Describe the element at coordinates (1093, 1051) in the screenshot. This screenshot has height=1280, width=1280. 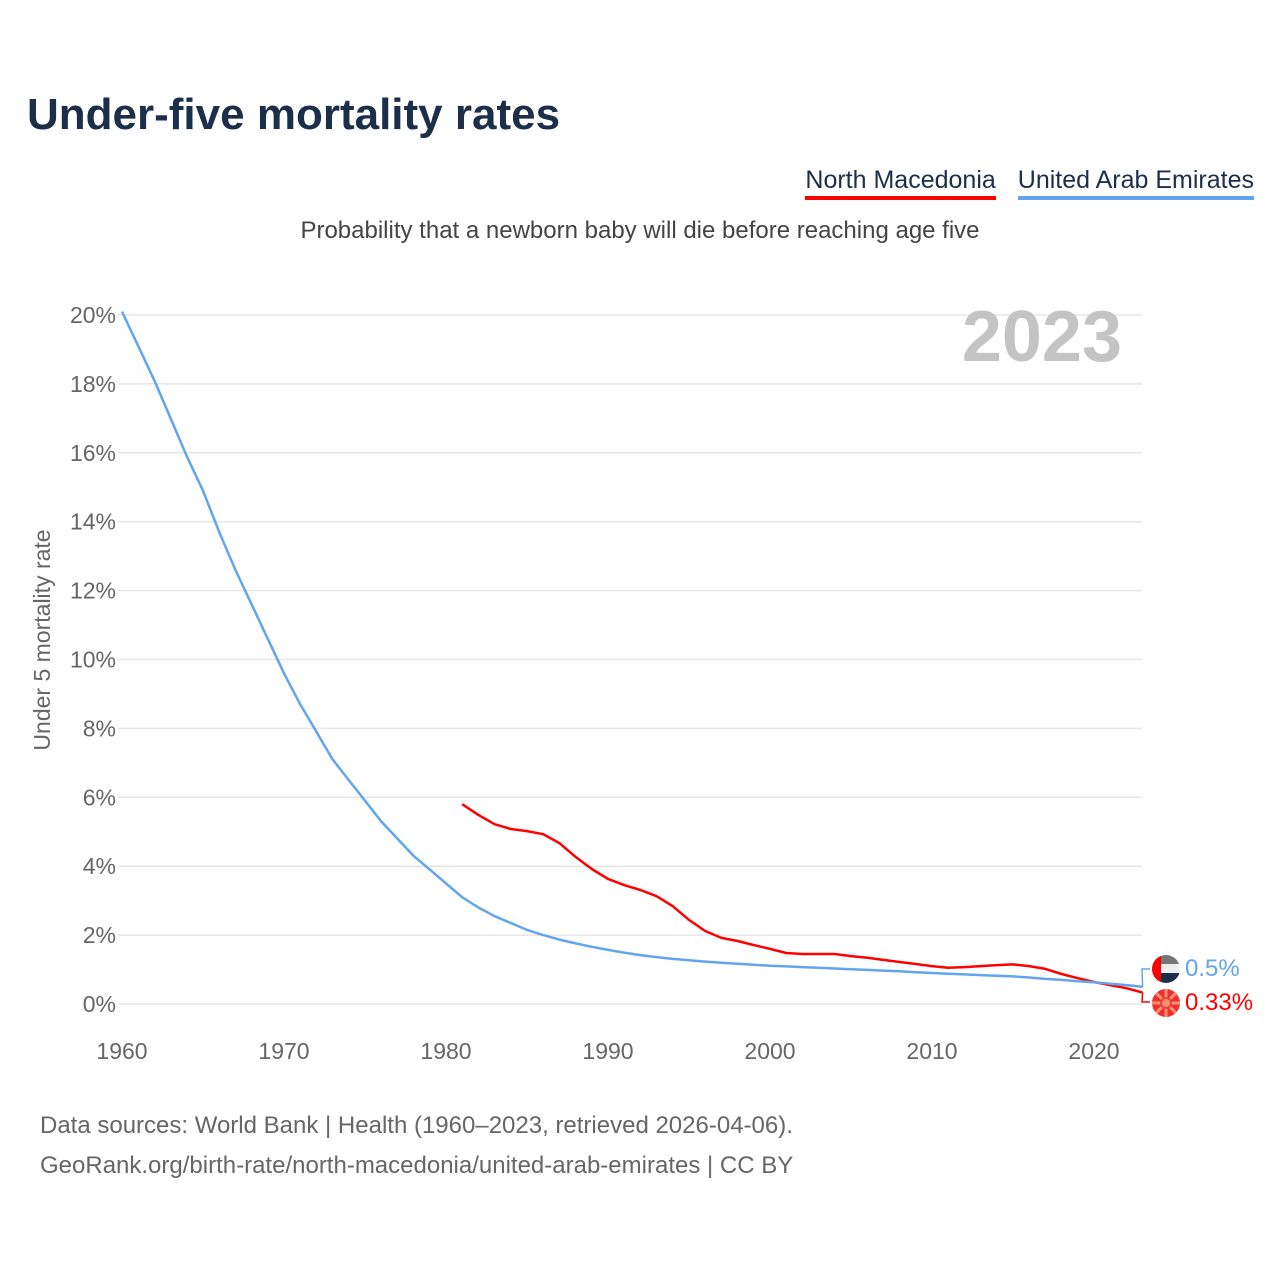
I see `x-tick-label: 2020` at that location.